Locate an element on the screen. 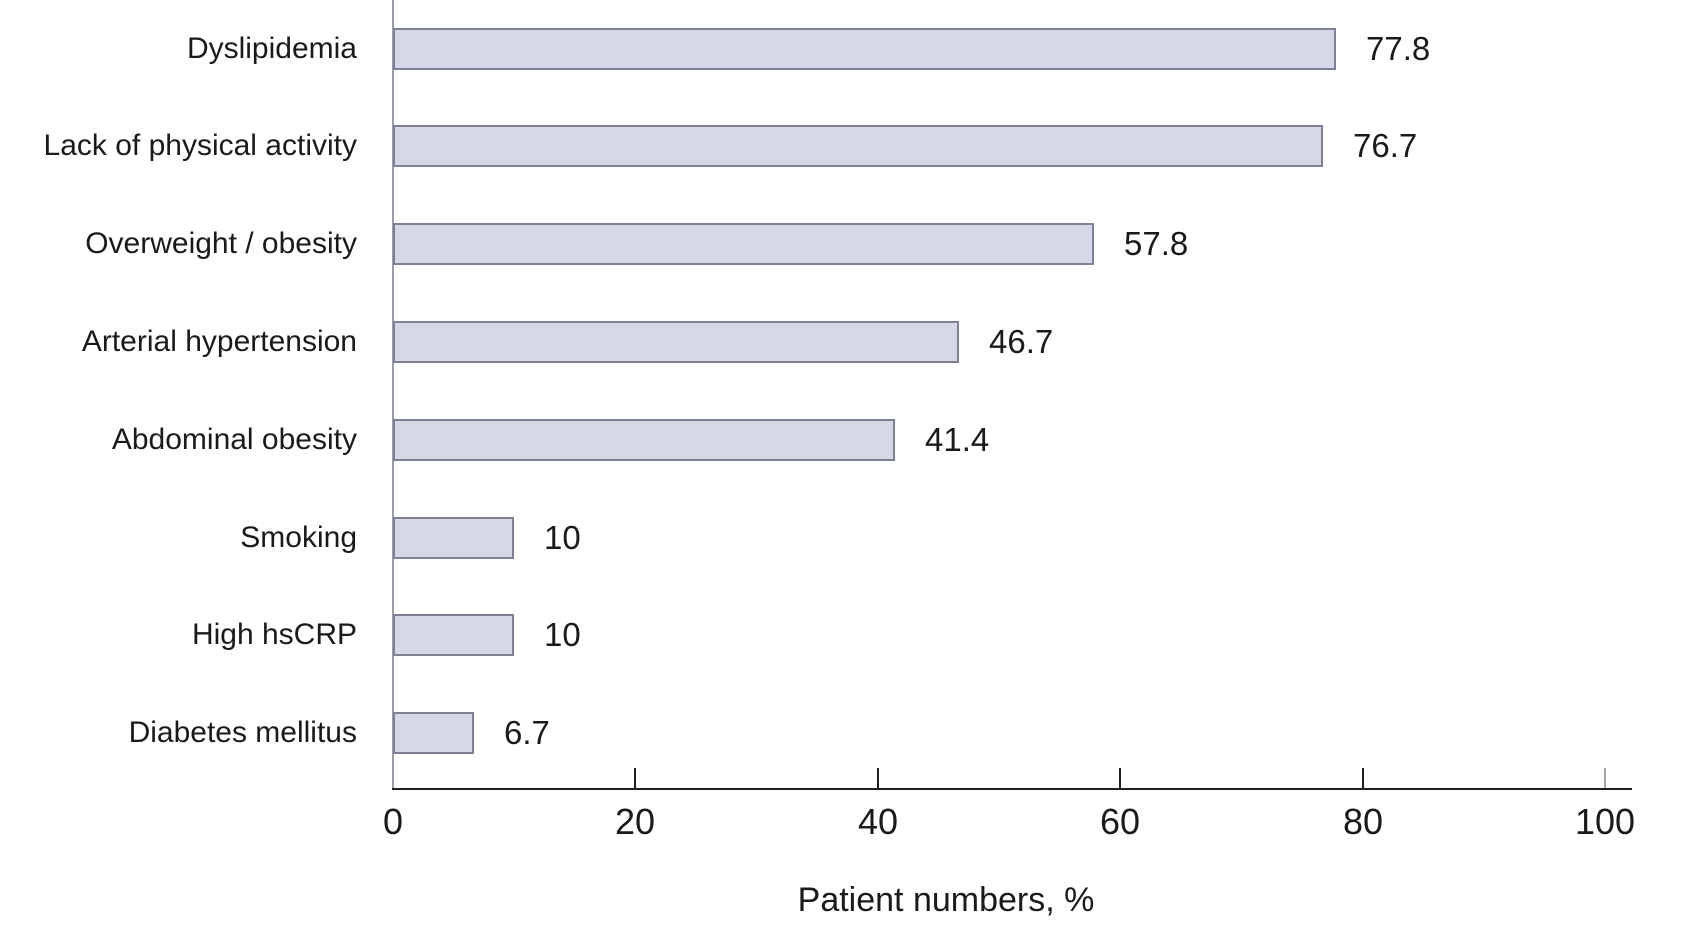 This screenshot has width=1682, height=927. value-label: 41.4 is located at coordinates (957, 439).